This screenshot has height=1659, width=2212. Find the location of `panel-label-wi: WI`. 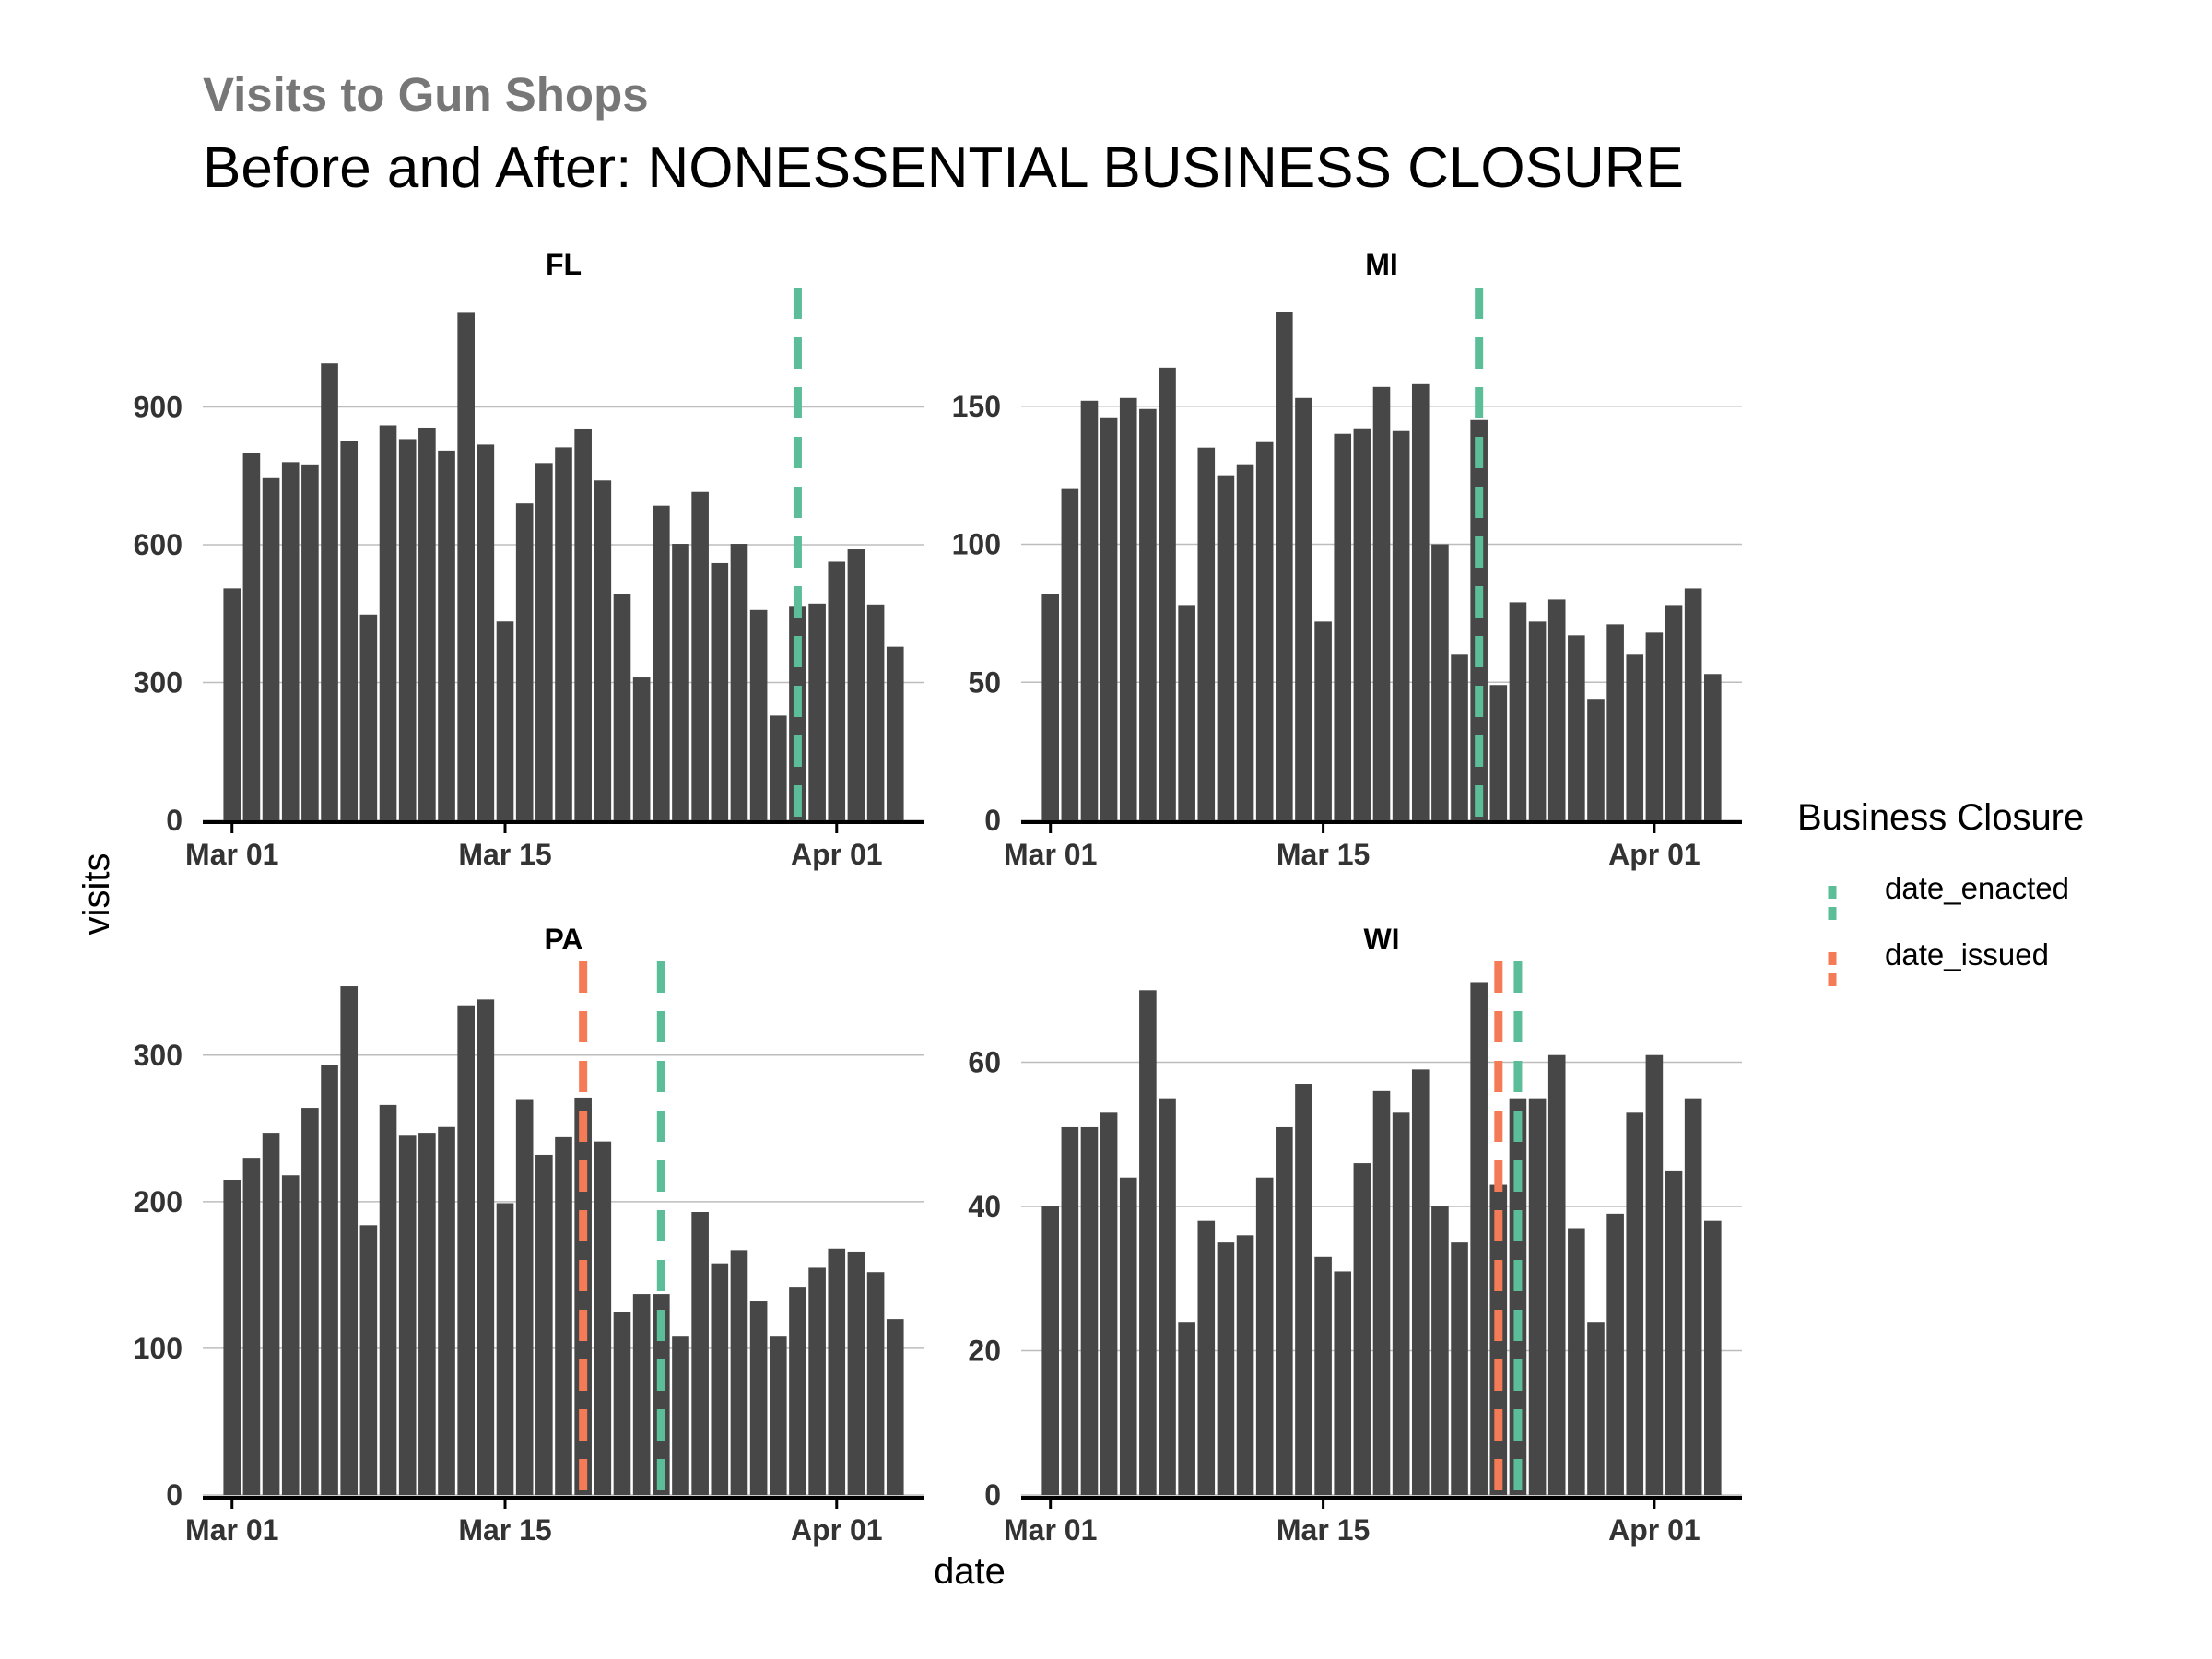

panel-label-wi: WI is located at coordinates (1381, 939).